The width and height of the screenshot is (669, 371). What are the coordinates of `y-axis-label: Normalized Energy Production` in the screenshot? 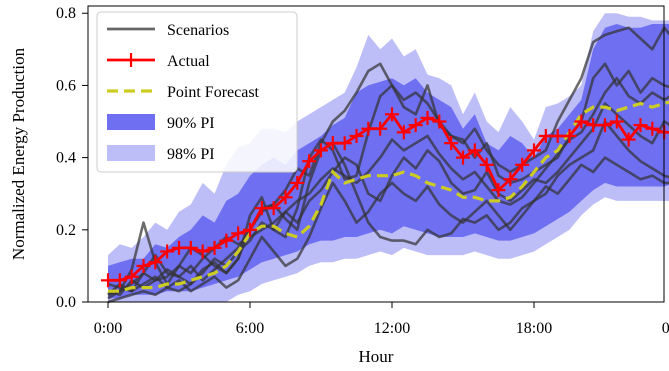 It's located at (18, 153).